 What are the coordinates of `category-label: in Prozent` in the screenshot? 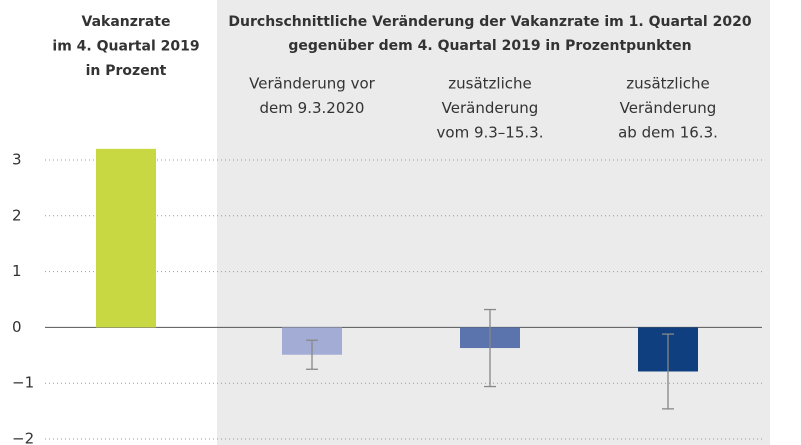 It's located at (126, 71).